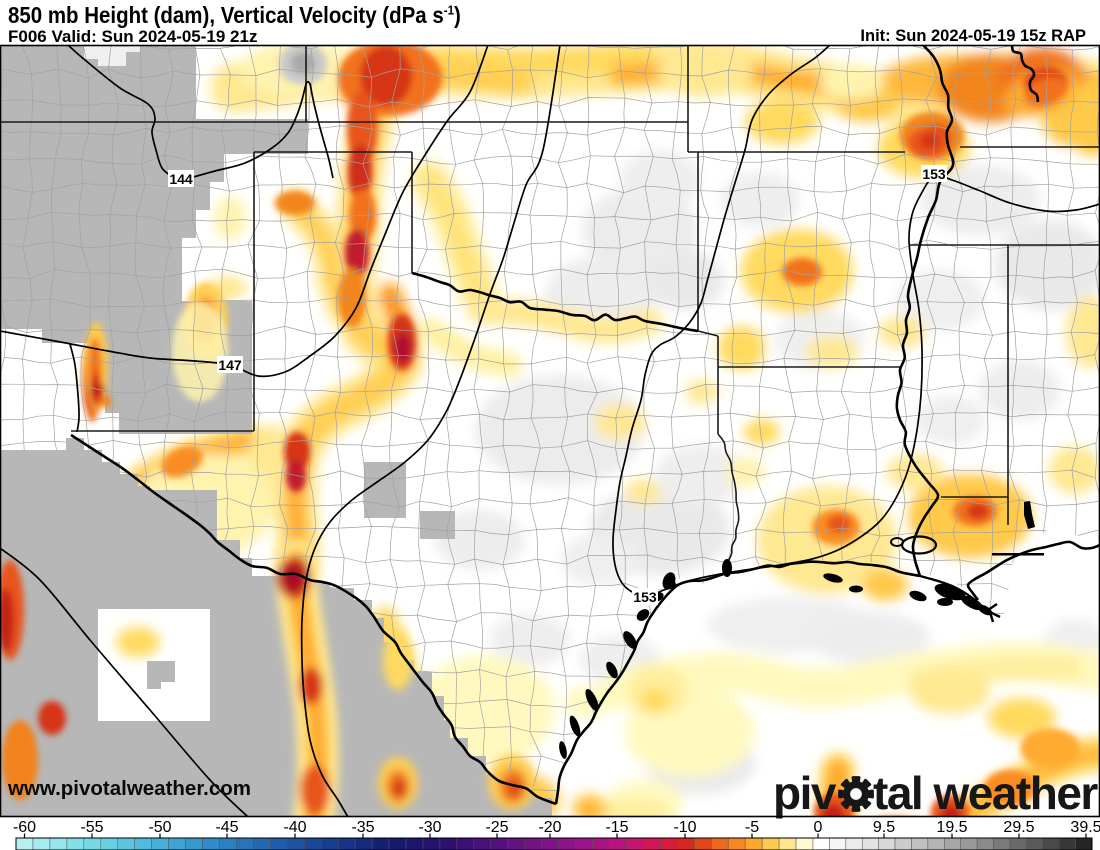 Image resolution: width=1100 pixels, height=850 pixels. I want to click on svg-text: -50, so click(159, 827).